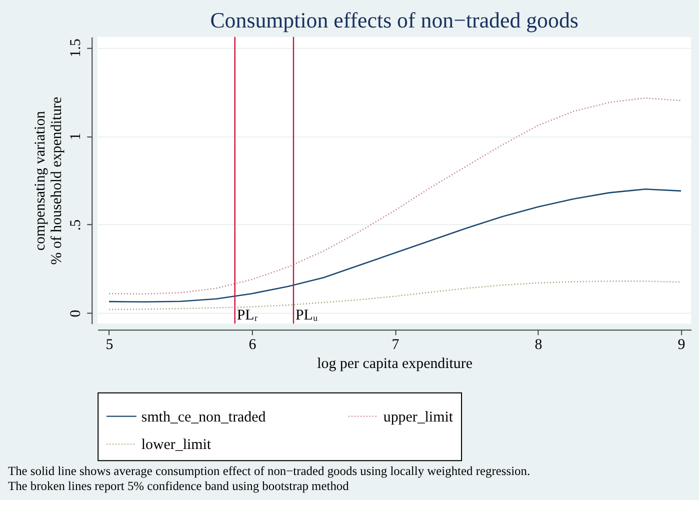 The image size is (699, 519). Describe the element at coordinates (269, 471) in the screenshot. I see `text: The solid line shows average consumption effect of non−traded goods using locally weighted regression.` at that location.